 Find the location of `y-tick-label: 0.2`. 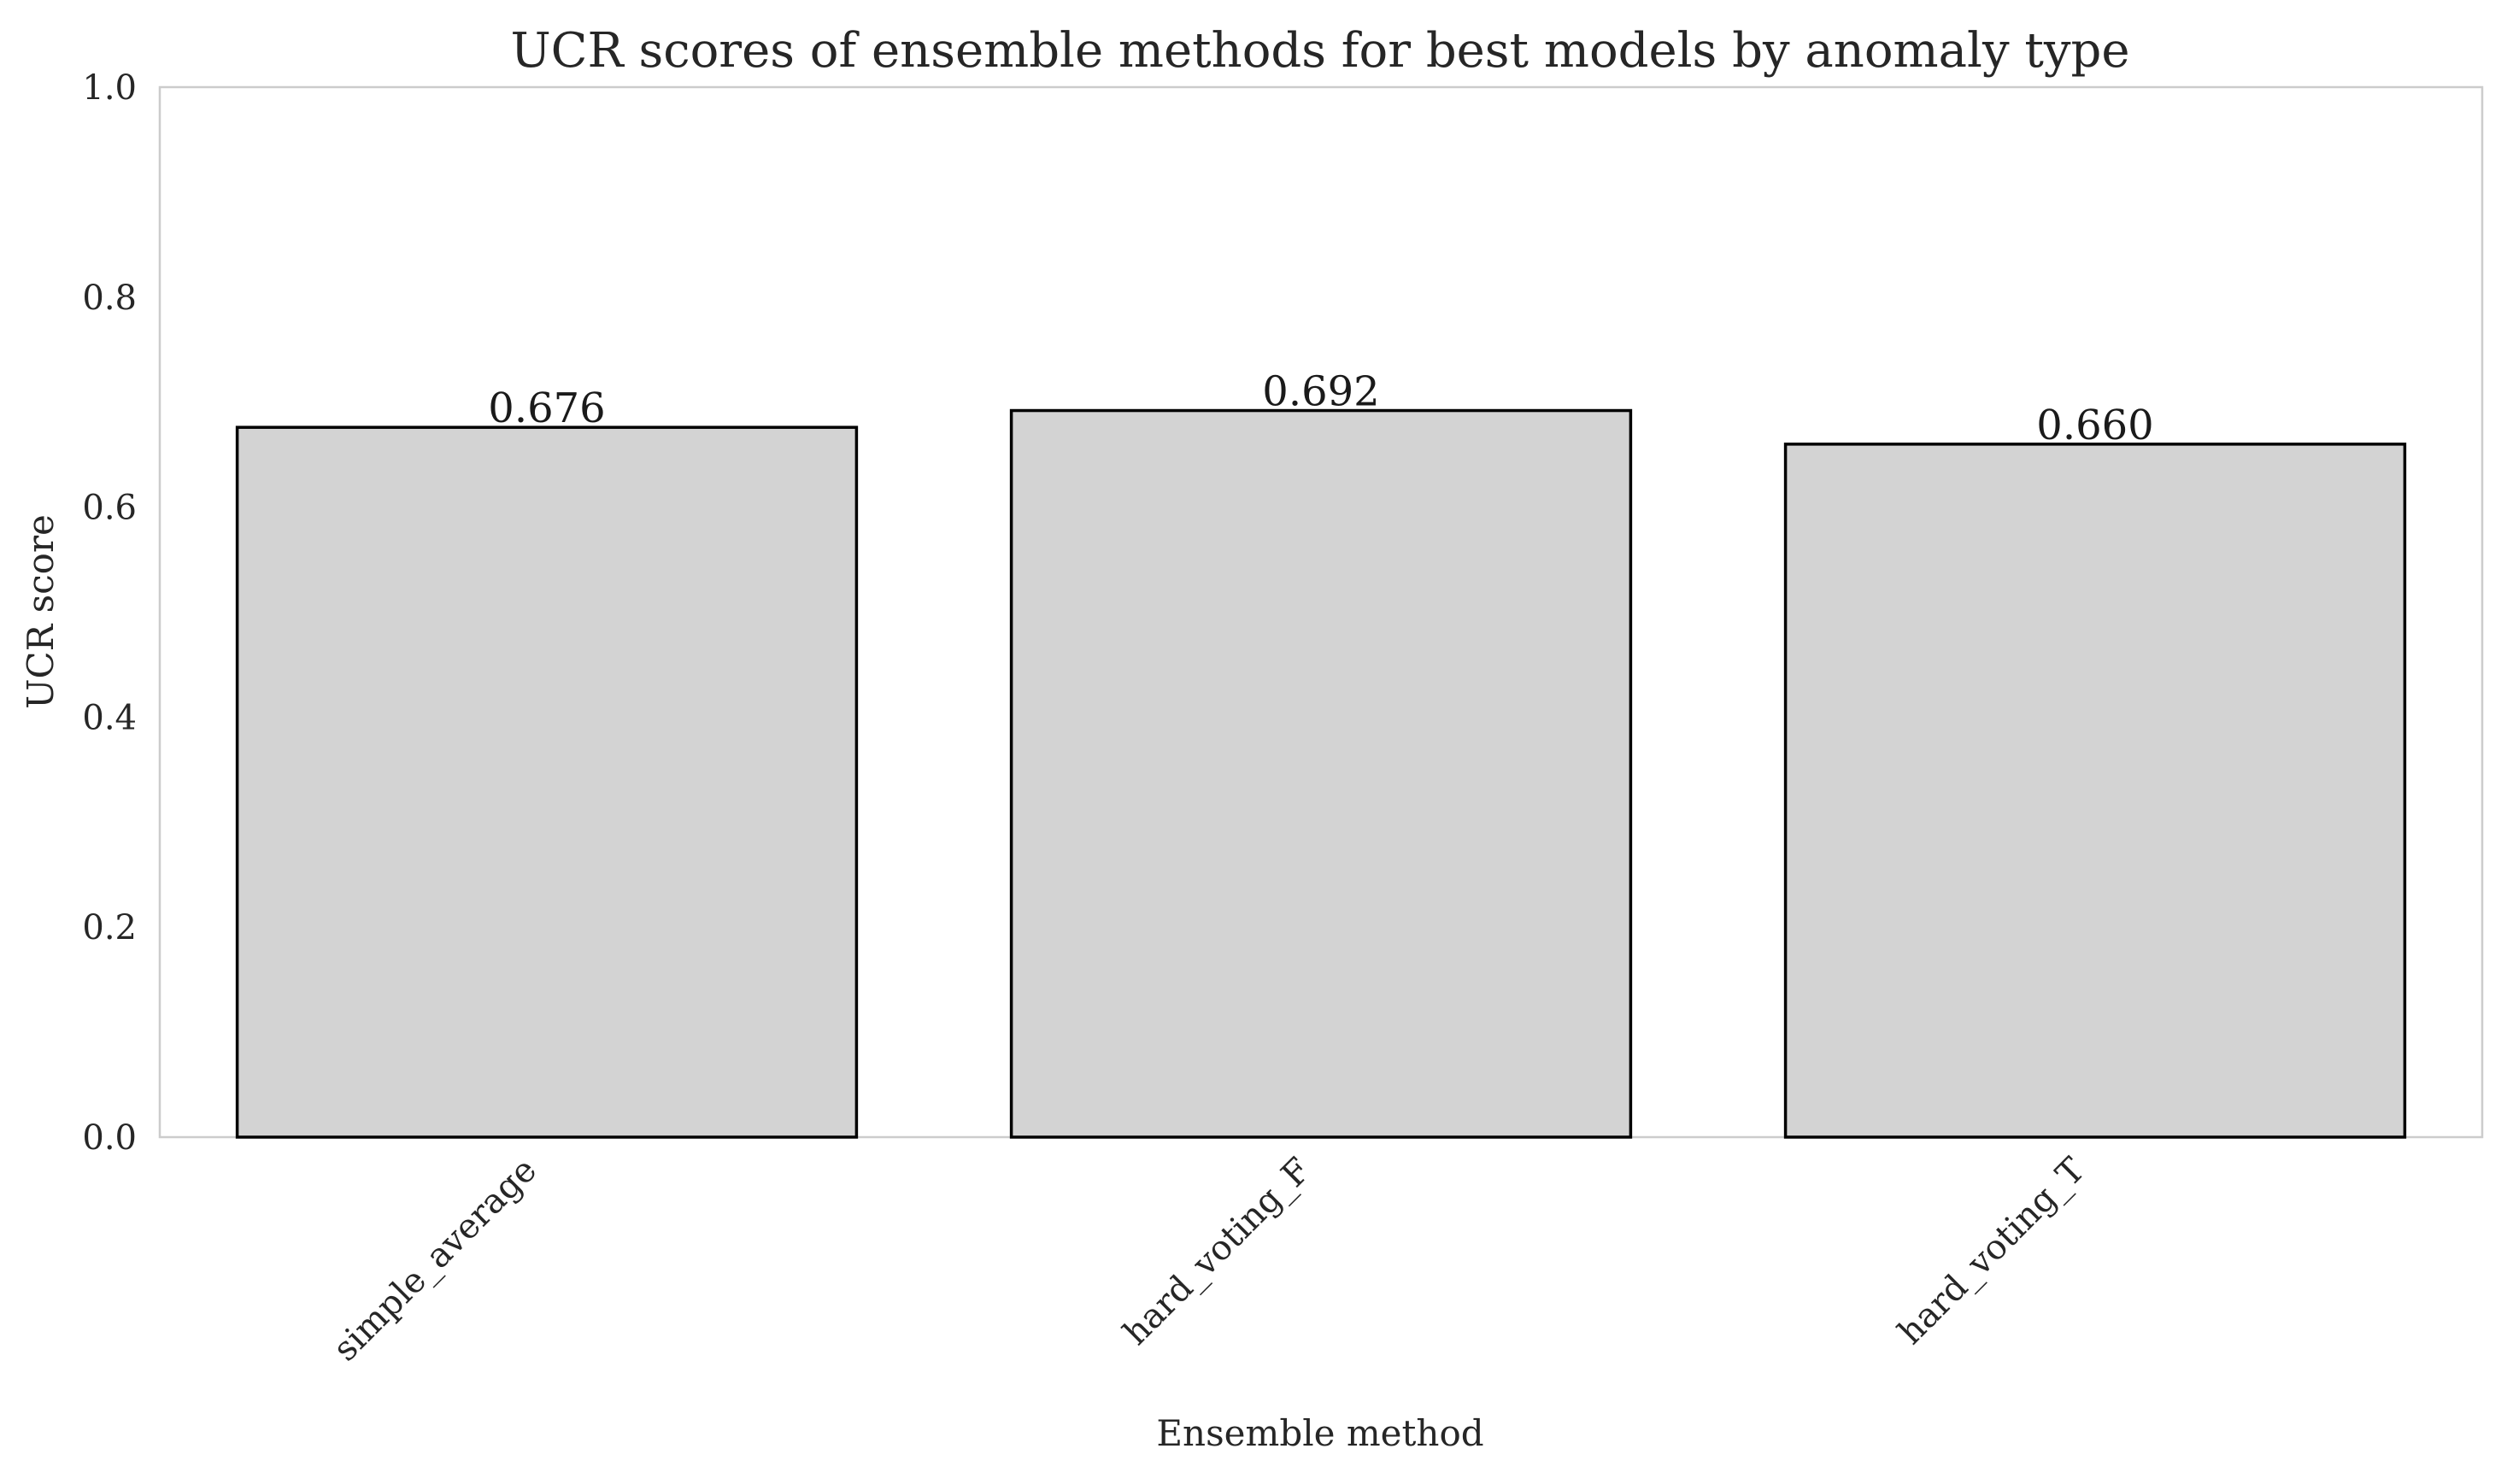

y-tick-label: 0.2 is located at coordinates (109, 927).